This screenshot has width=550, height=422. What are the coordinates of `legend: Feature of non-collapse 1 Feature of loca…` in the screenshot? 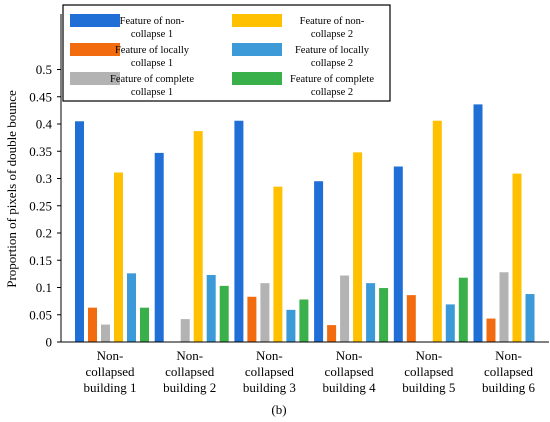 It's located at (226, 53).